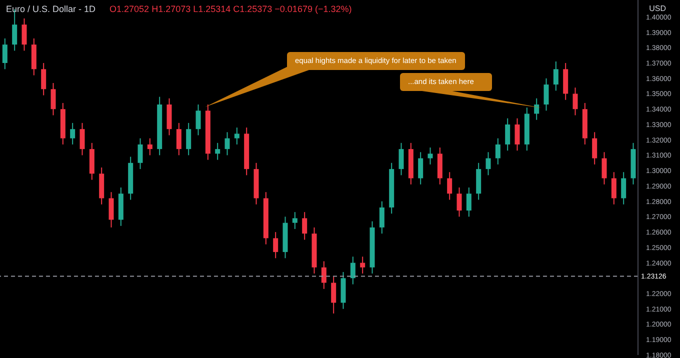 The height and width of the screenshot is (358, 680). What do you see at coordinates (657, 8) in the screenshot?
I see `y-axis-title: USD` at bounding box center [657, 8].